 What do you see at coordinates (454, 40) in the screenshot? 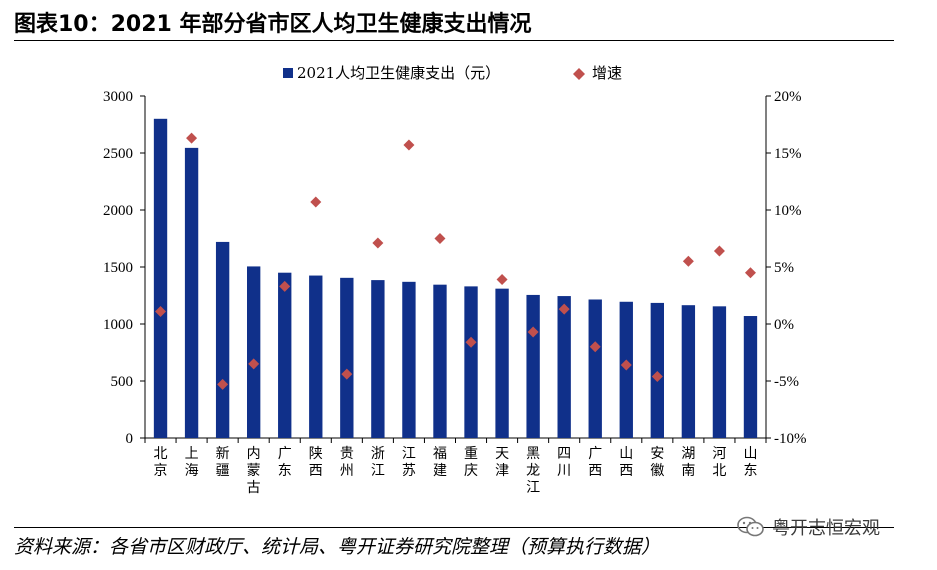
I see `title-divider` at bounding box center [454, 40].